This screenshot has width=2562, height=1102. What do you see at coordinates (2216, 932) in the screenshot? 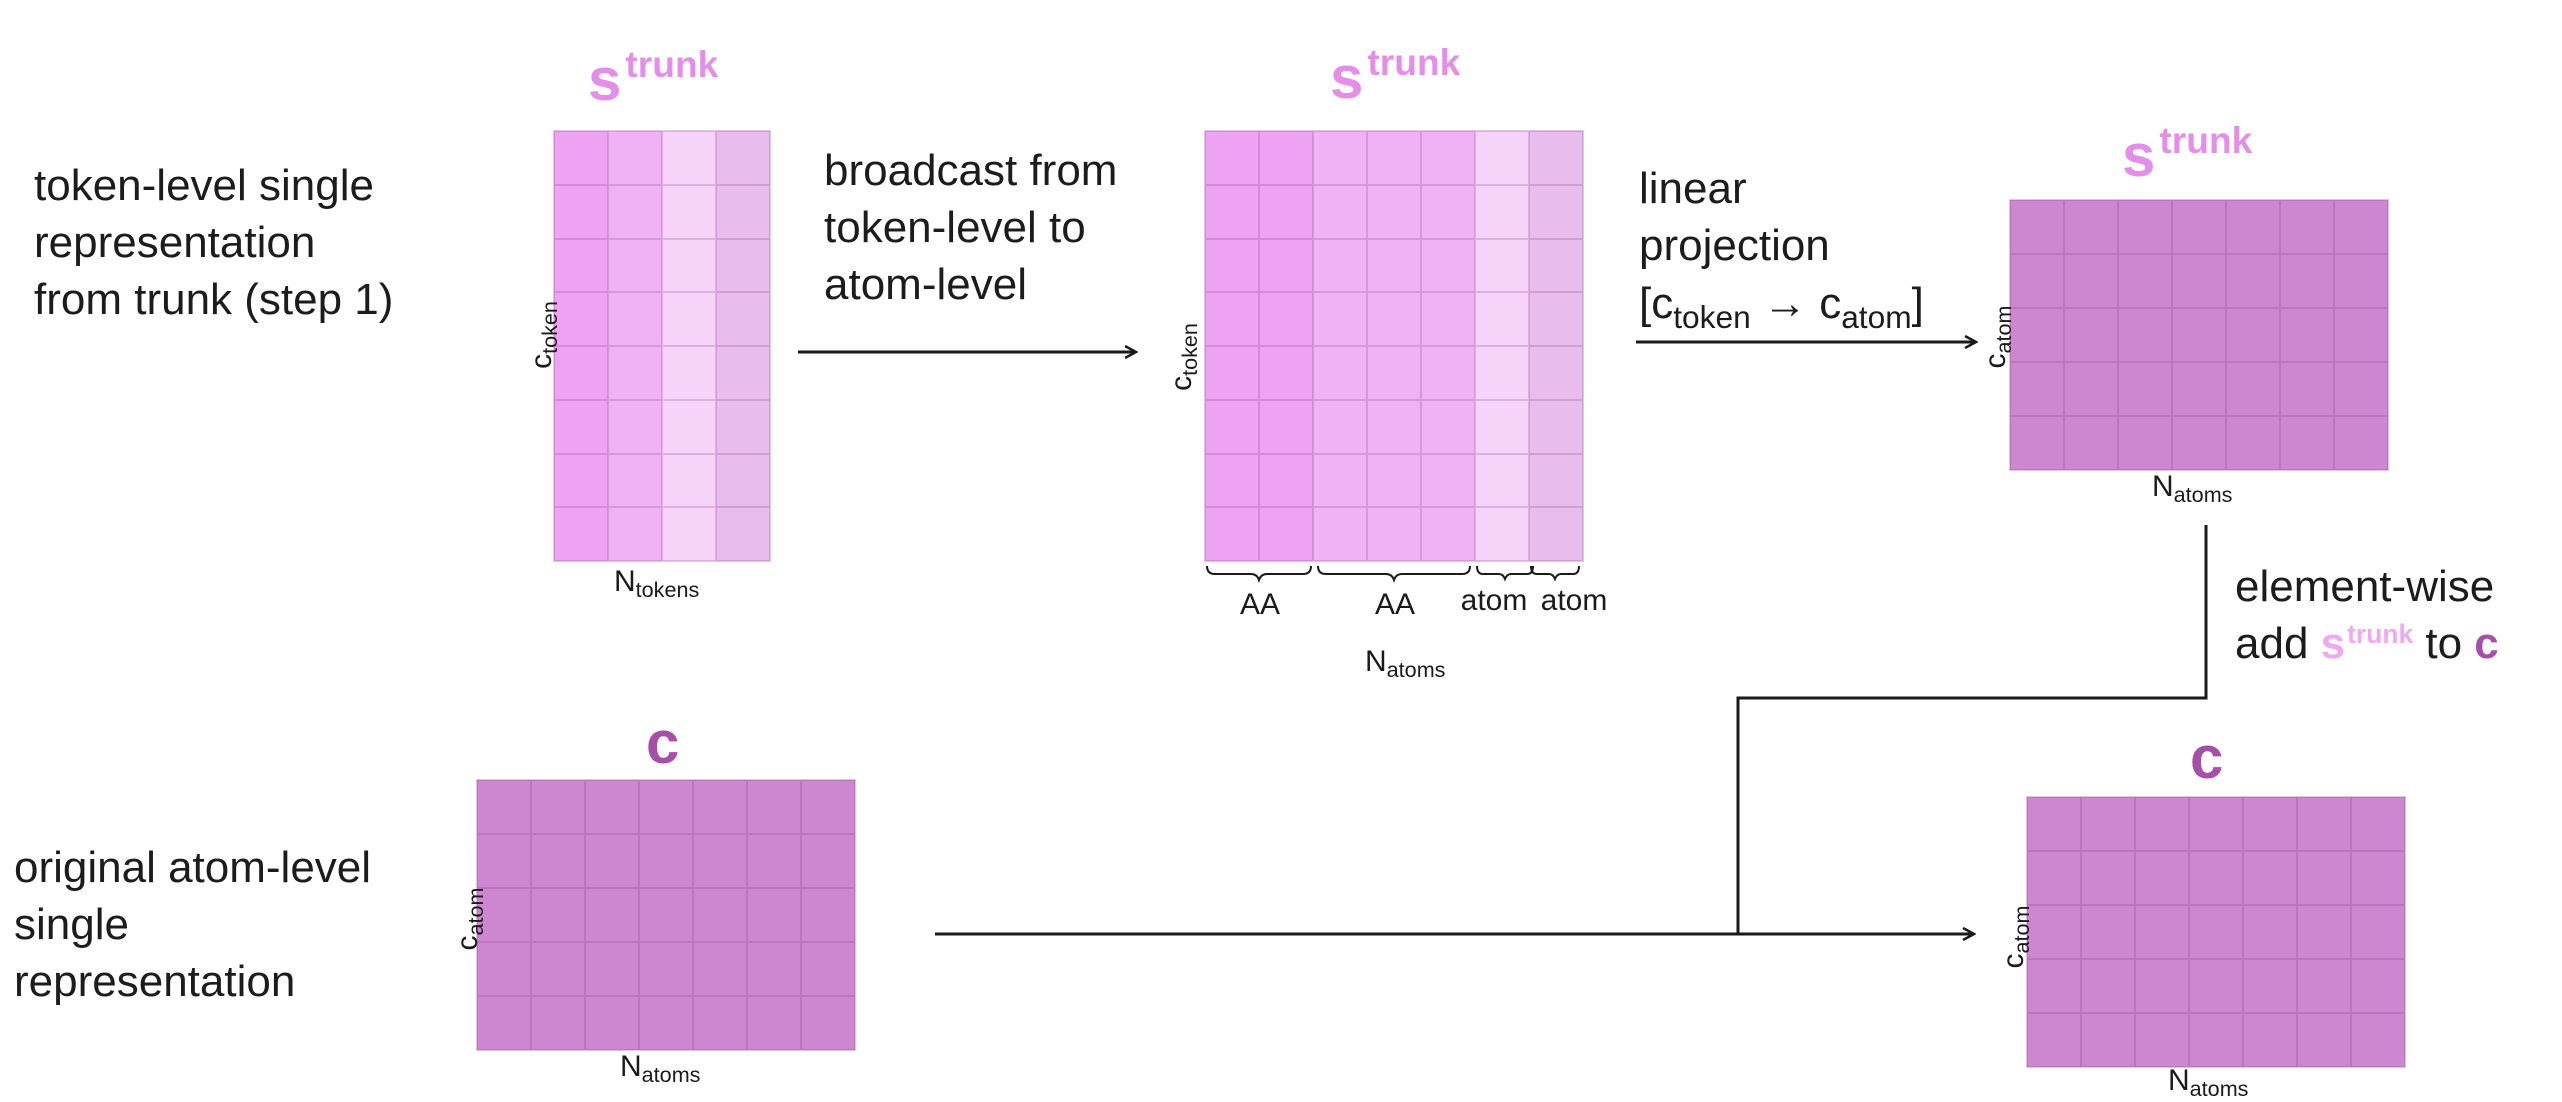
I see `result-c-matrix` at bounding box center [2216, 932].